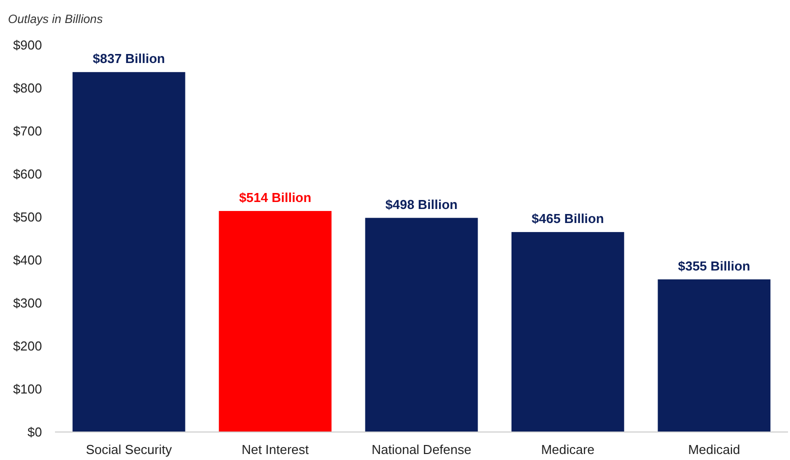  I want to click on data-label: $465 Billion, so click(568, 218).